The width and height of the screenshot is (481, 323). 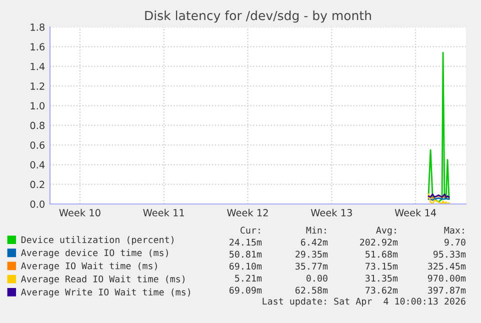 What do you see at coordinates (382, 254) in the screenshot?
I see `text: 51.68m` at bounding box center [382, 254].